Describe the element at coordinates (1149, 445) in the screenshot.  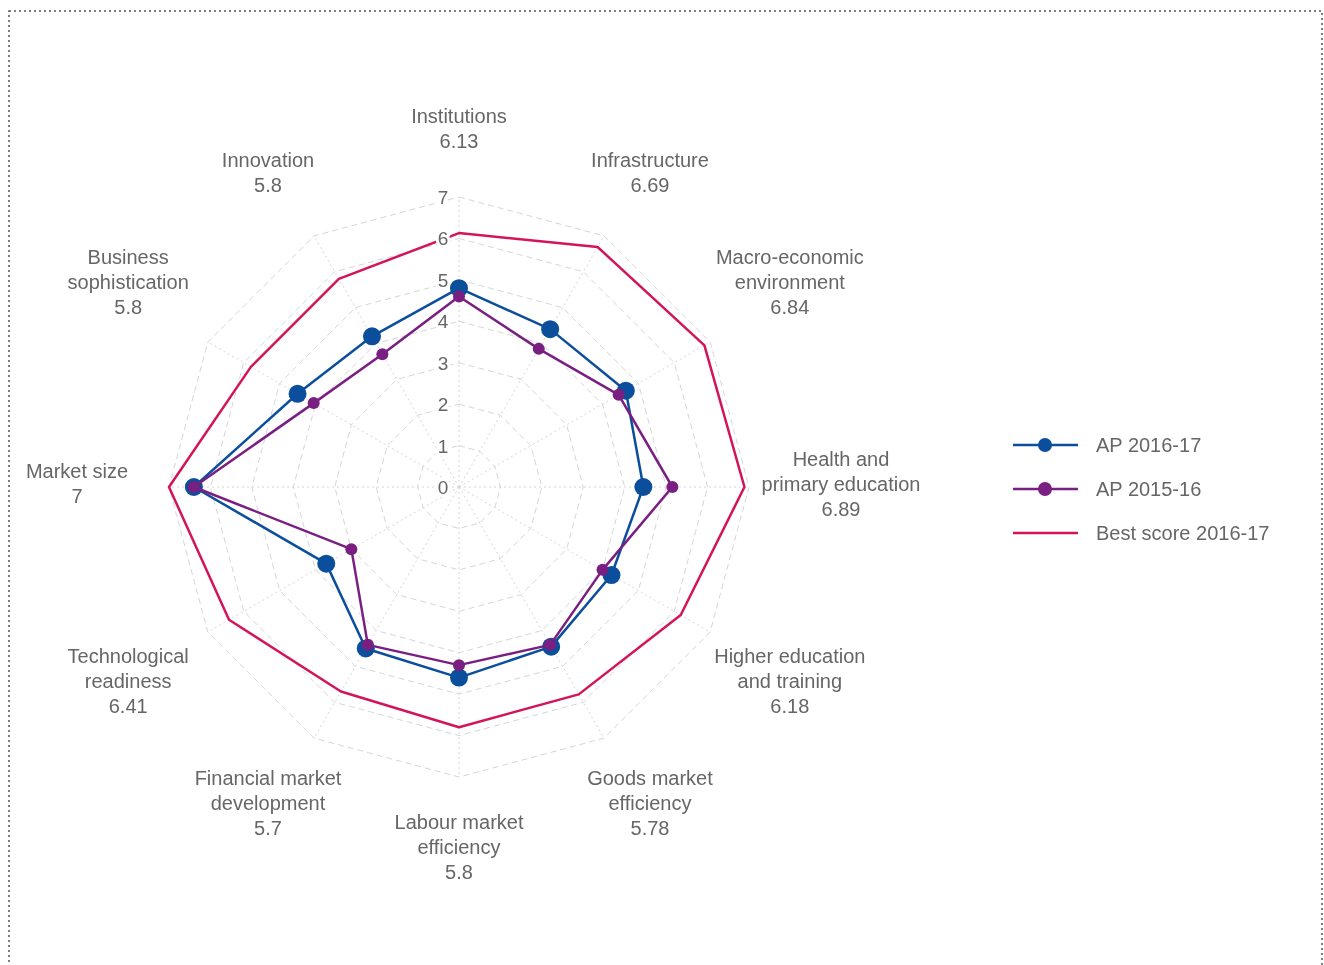
I see `legend-label: AP 2016-17` at that location.